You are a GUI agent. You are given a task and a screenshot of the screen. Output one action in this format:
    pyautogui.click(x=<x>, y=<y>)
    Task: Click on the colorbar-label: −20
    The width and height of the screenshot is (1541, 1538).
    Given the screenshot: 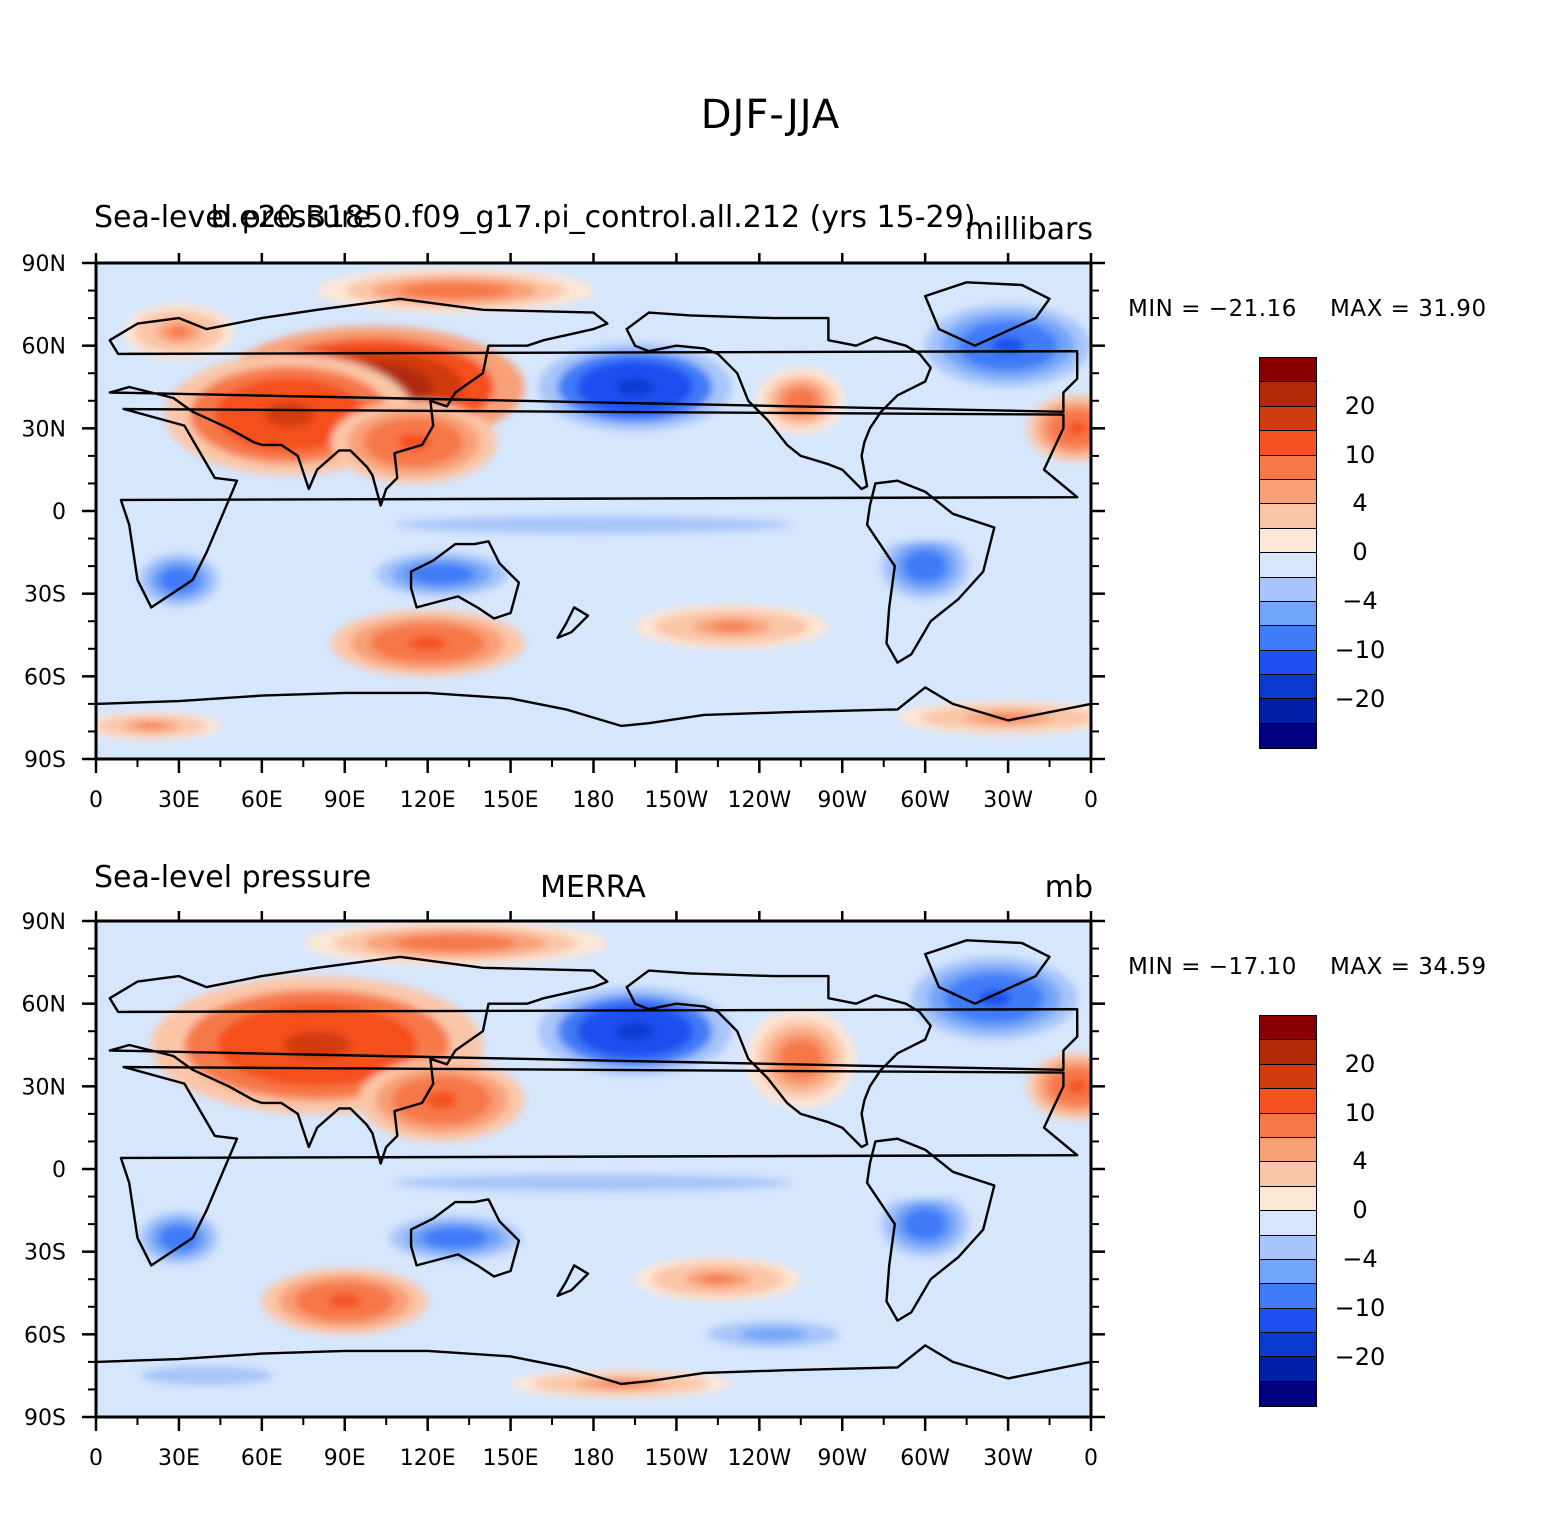 What is the action you would take?
    pyautogui.click(x=1360, y=1356)
    